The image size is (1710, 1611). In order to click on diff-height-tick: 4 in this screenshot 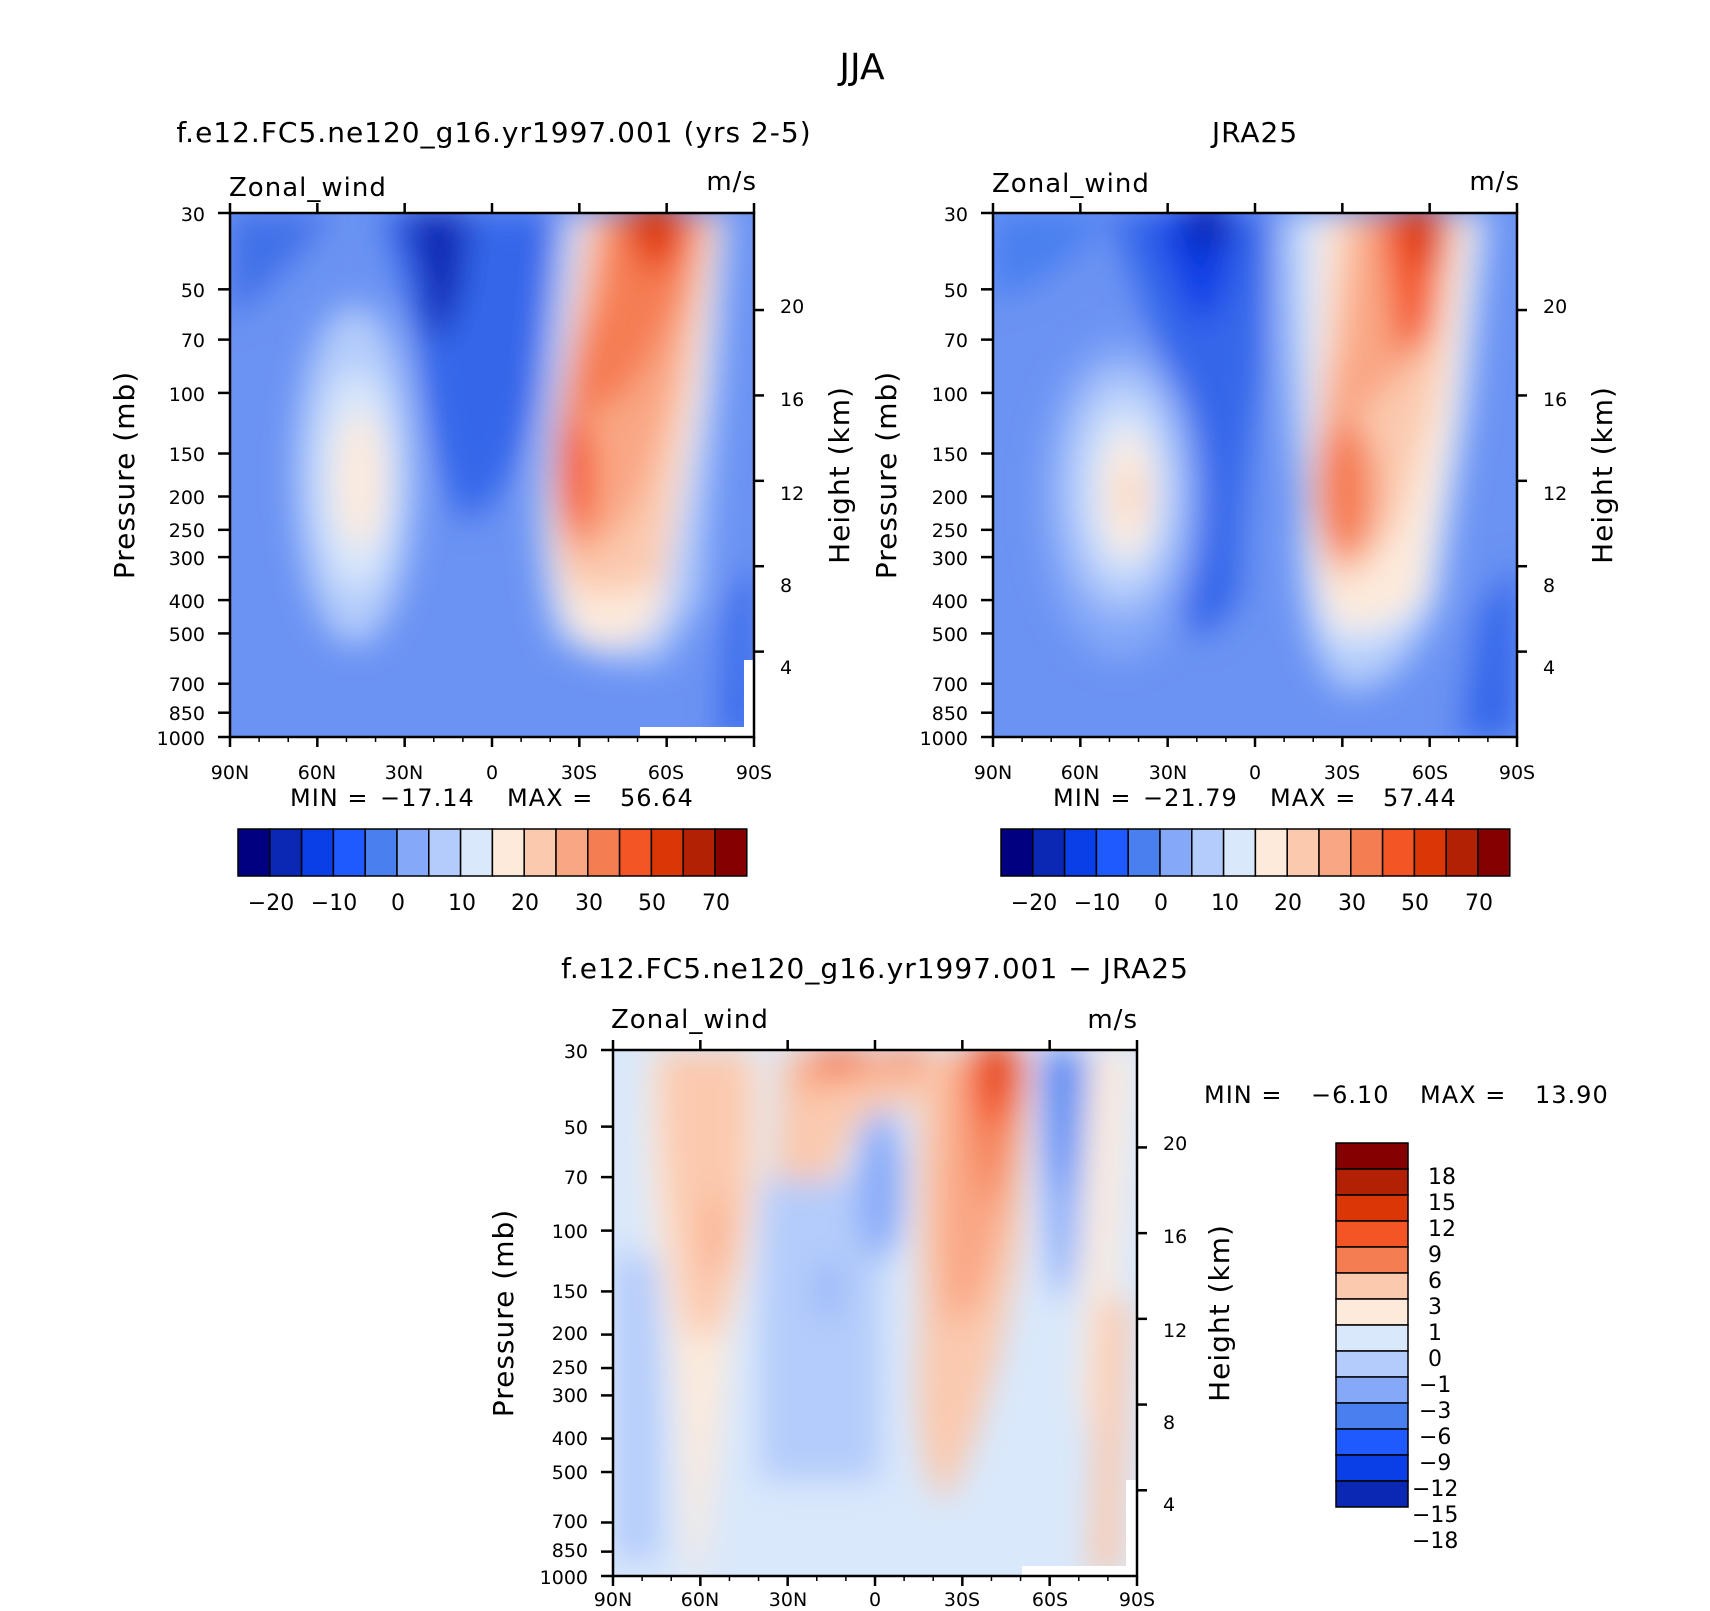, I will do `click(1169, 1505)`.